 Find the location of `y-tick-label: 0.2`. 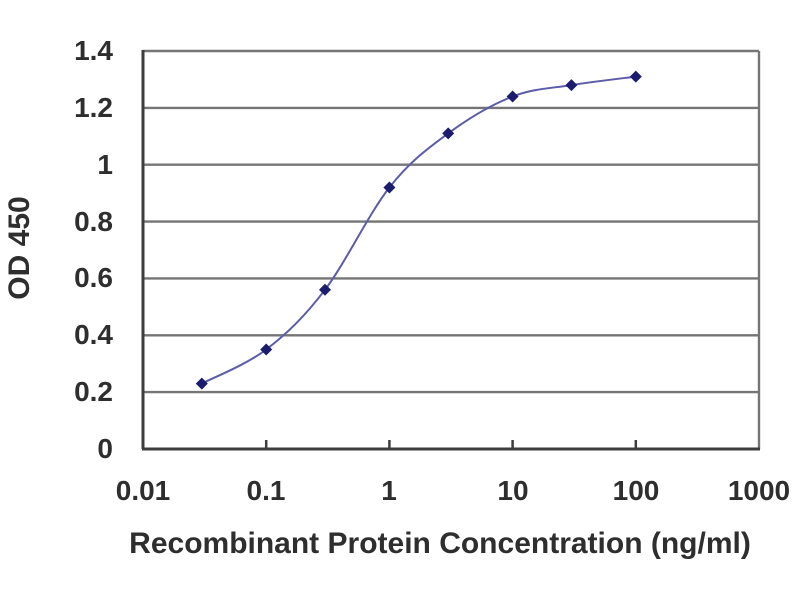

y-tick-label: 0.2 is located at coordinates (93, 391).